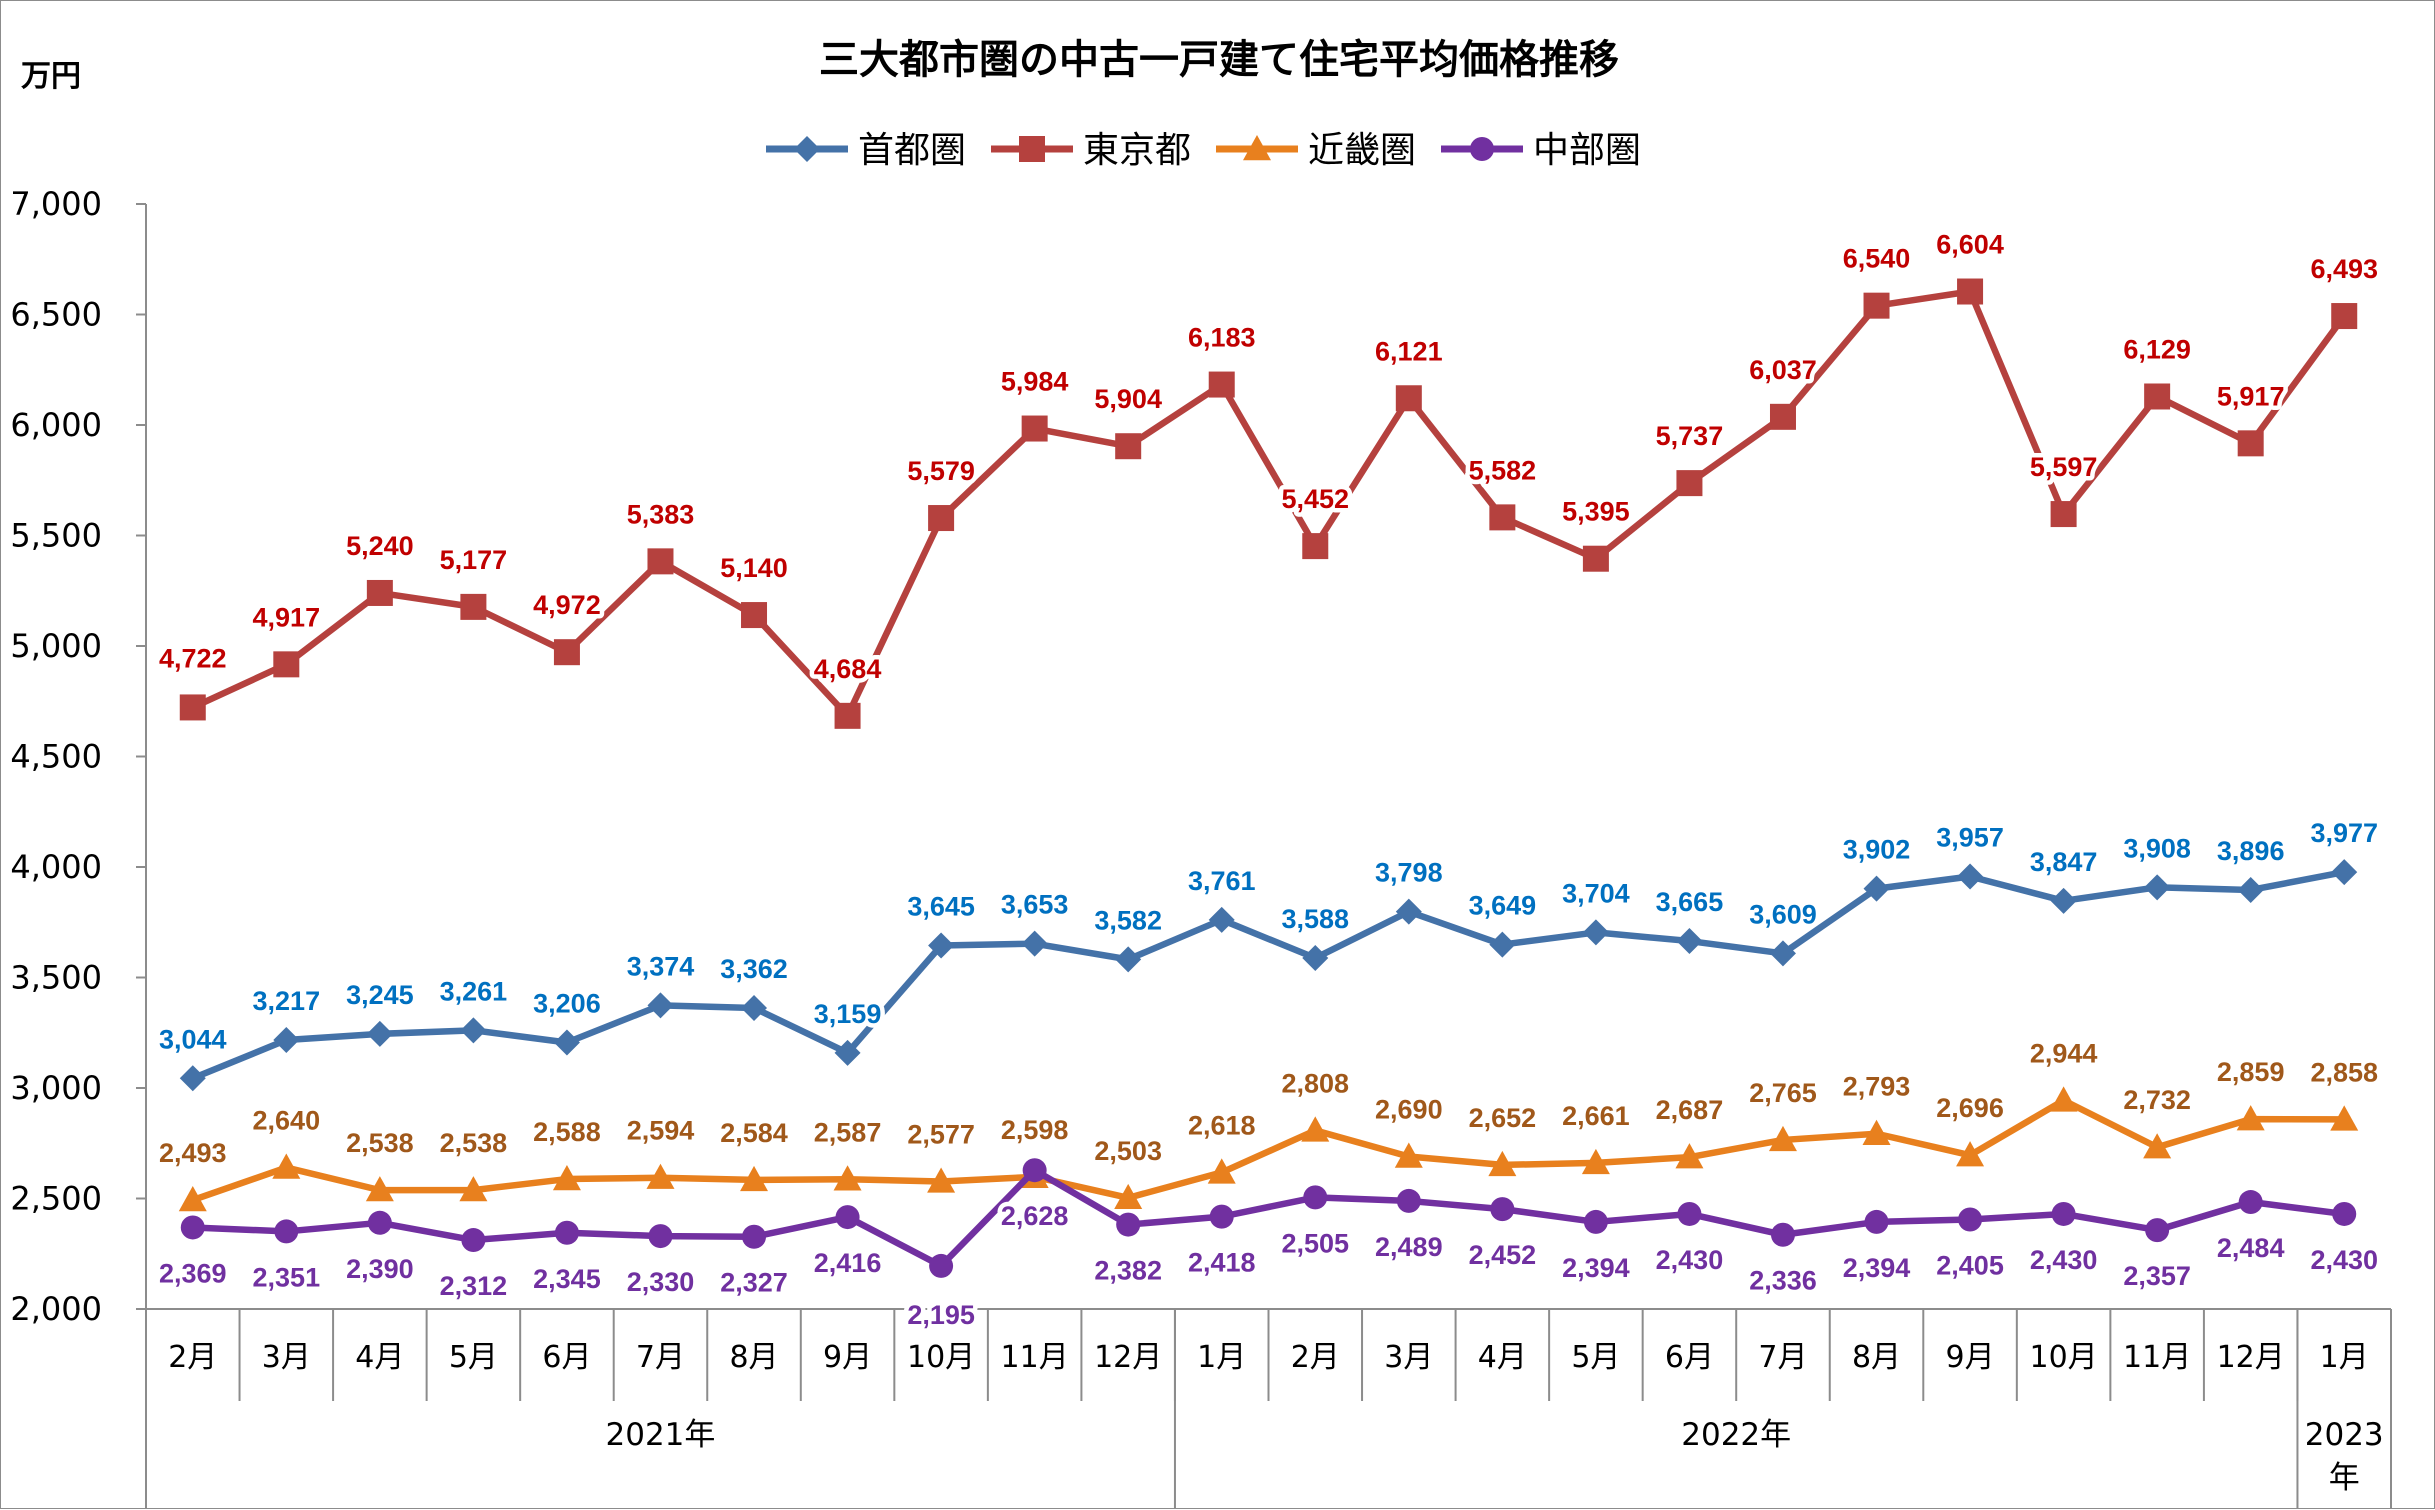 The height and width of the screenshot is (1510, 2435). Describe the element at coordinates (1736, 1435) in the screenshot. I see `year-label: 2022年` at that location.